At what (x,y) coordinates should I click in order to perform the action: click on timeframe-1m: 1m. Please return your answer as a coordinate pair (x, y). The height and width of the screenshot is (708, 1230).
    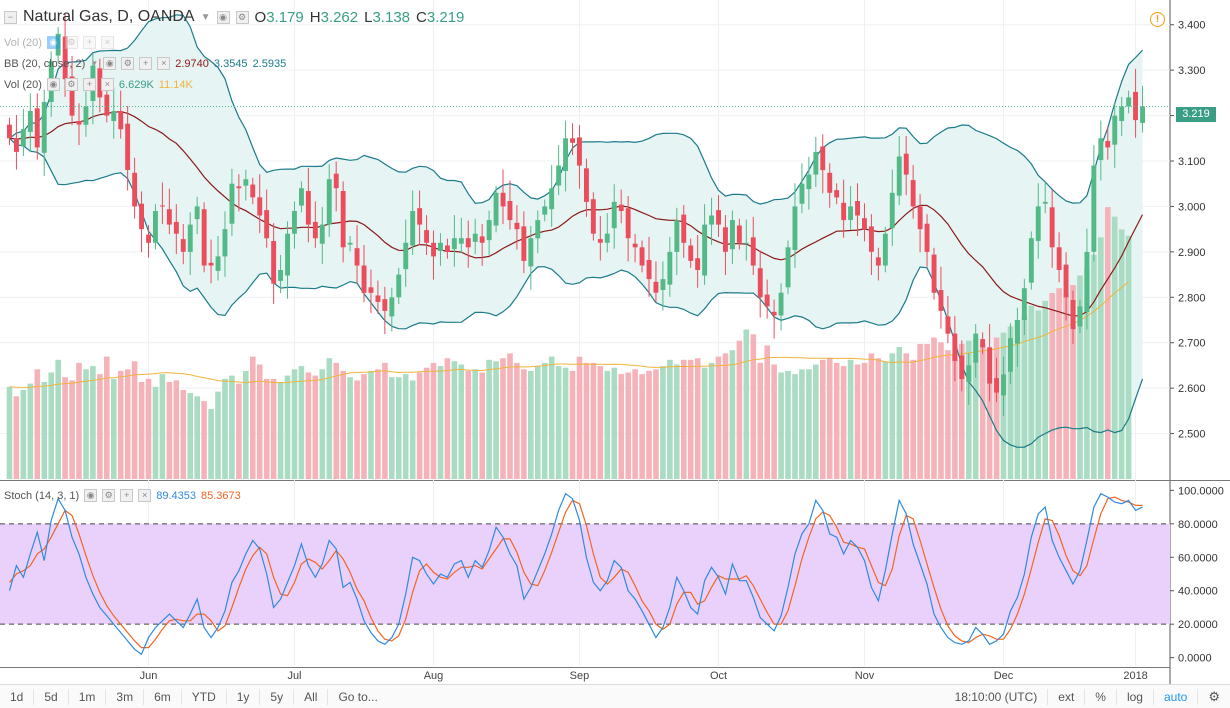
    Looking at the image, I should click on (88, 696).